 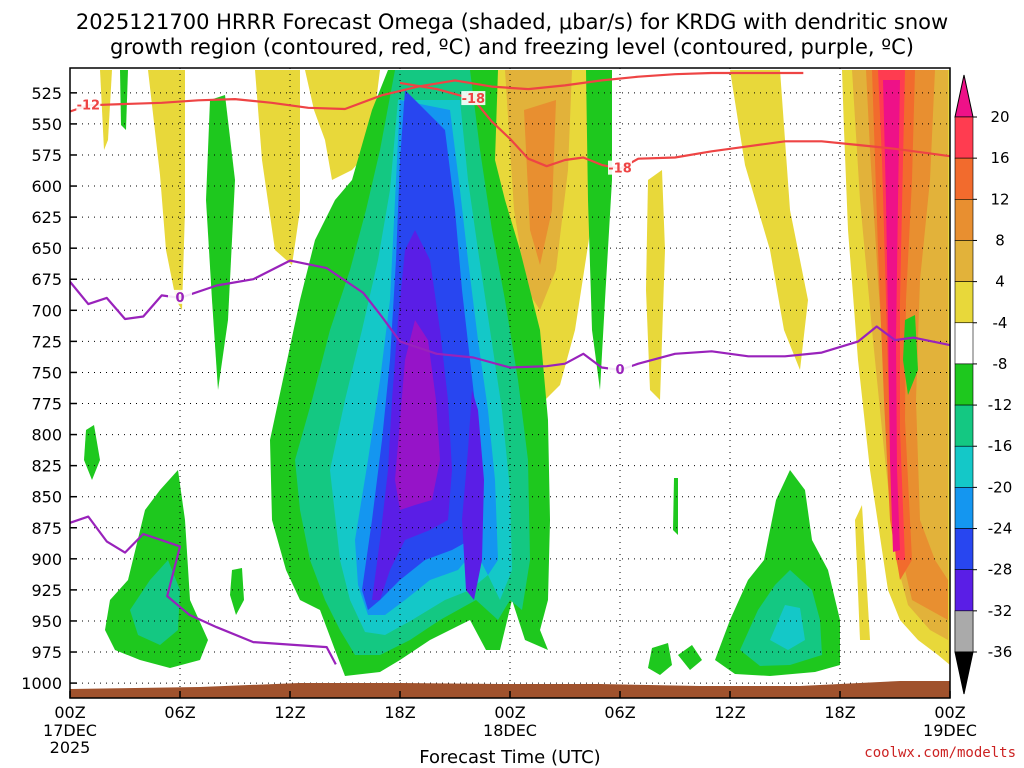 What do you see at coordinates (1000, 652) in the screenshot?
I see `colorbar-label: -36` at bounding box center [1000, 652].